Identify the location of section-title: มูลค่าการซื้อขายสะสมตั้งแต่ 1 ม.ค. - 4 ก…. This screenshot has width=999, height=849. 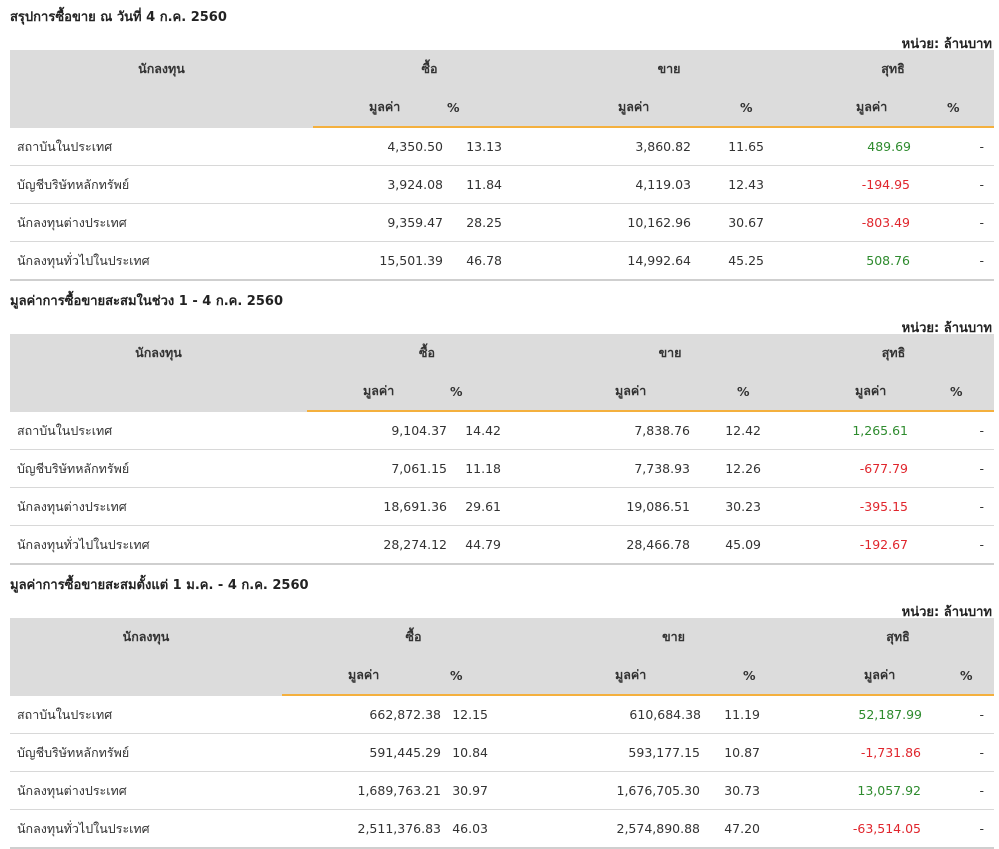
(159, 585).